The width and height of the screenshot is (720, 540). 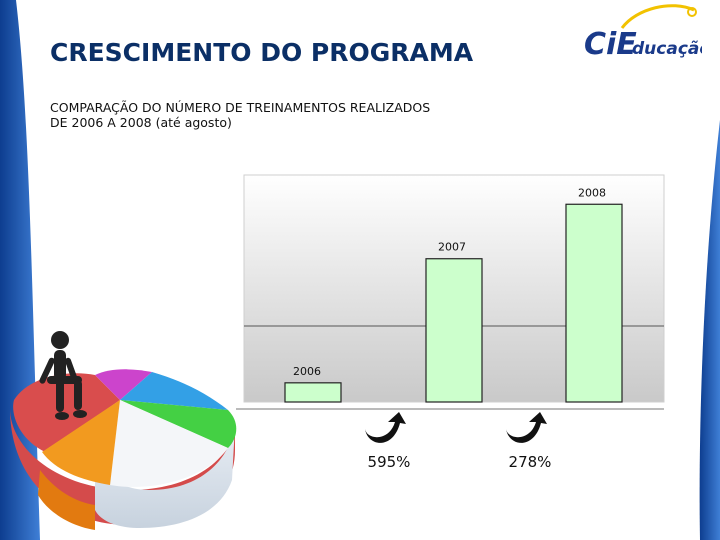 I want to click on bar-label-2008: 2008, so click(x=592, y=192).